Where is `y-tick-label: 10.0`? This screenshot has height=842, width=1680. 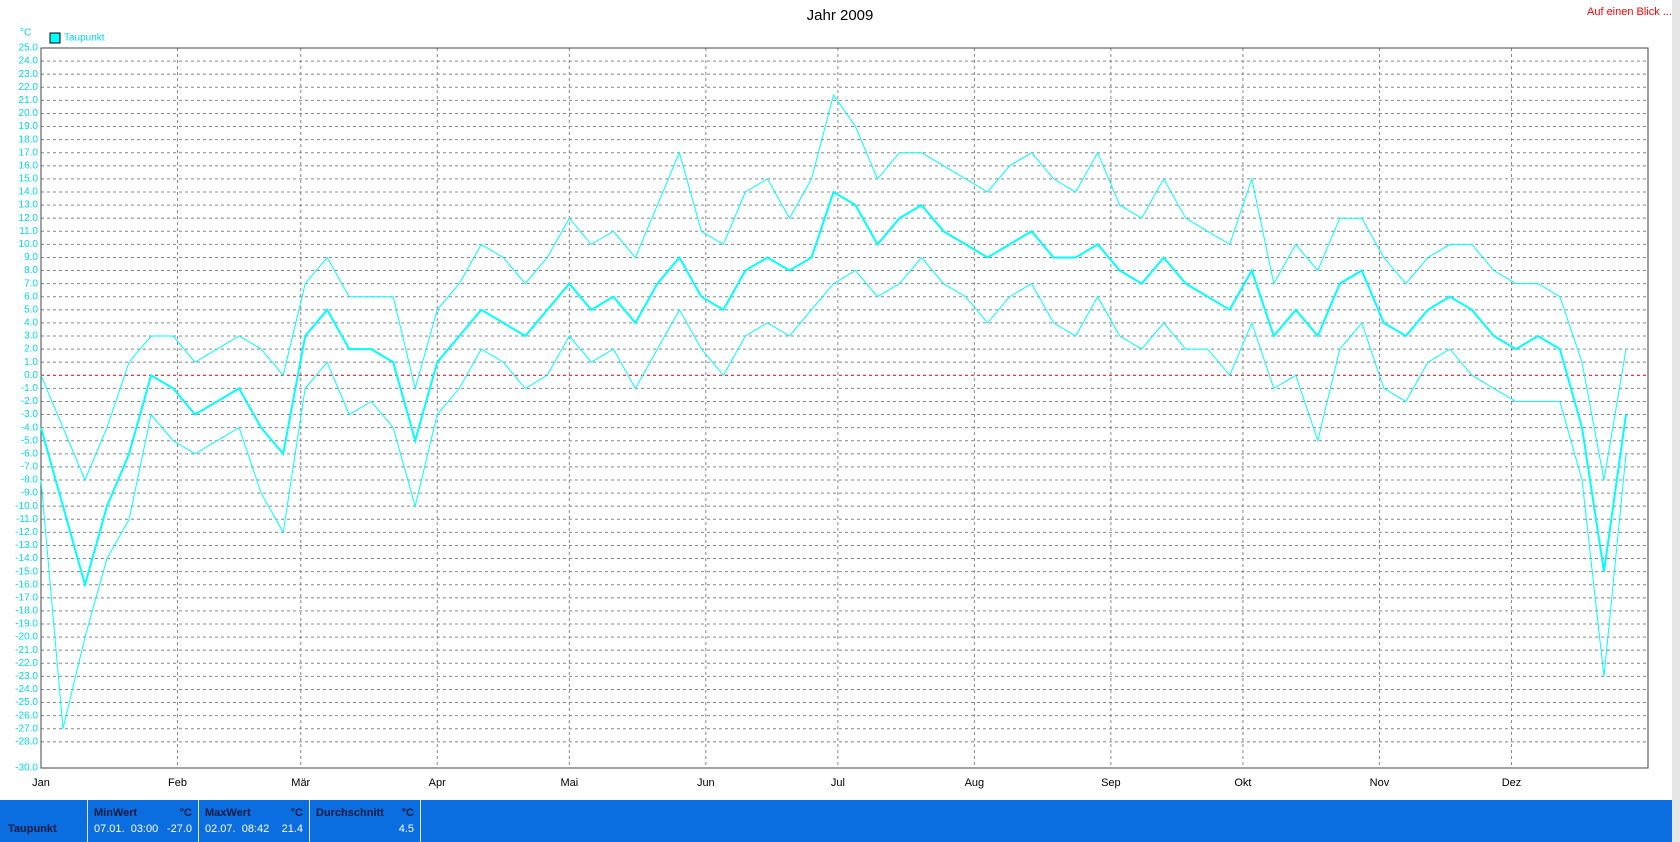 y-tick-label: 10.0 is located at coordinates (29, 244).